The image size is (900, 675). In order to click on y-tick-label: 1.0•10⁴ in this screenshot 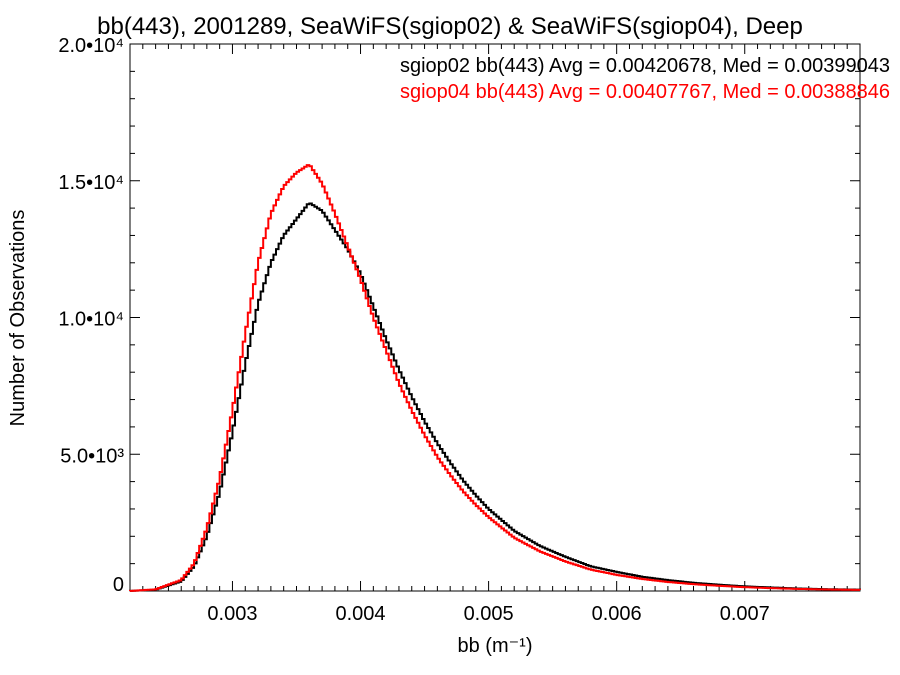, I will do `click(91, 320)`.